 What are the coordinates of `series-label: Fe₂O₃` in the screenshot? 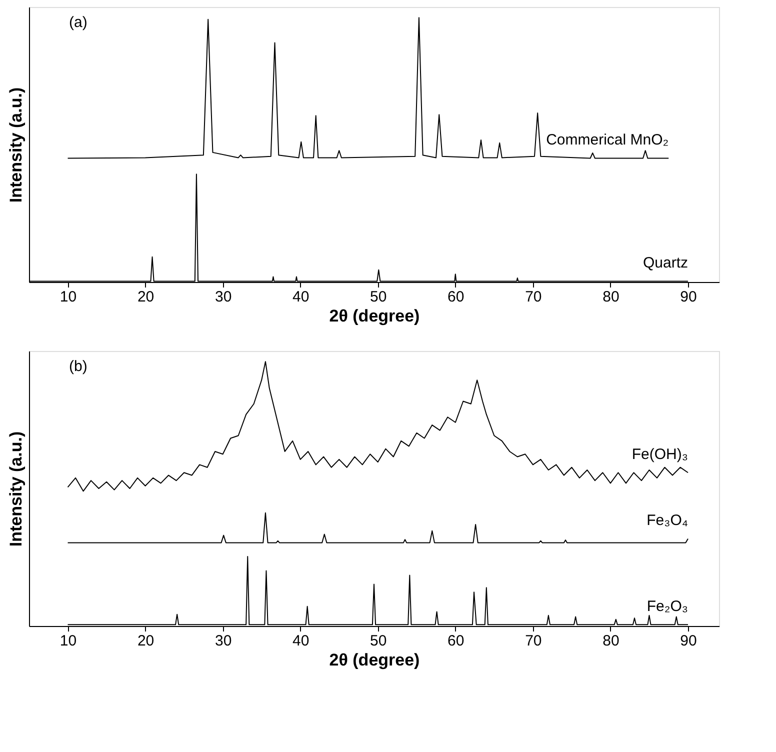 It's located at (667, 607).